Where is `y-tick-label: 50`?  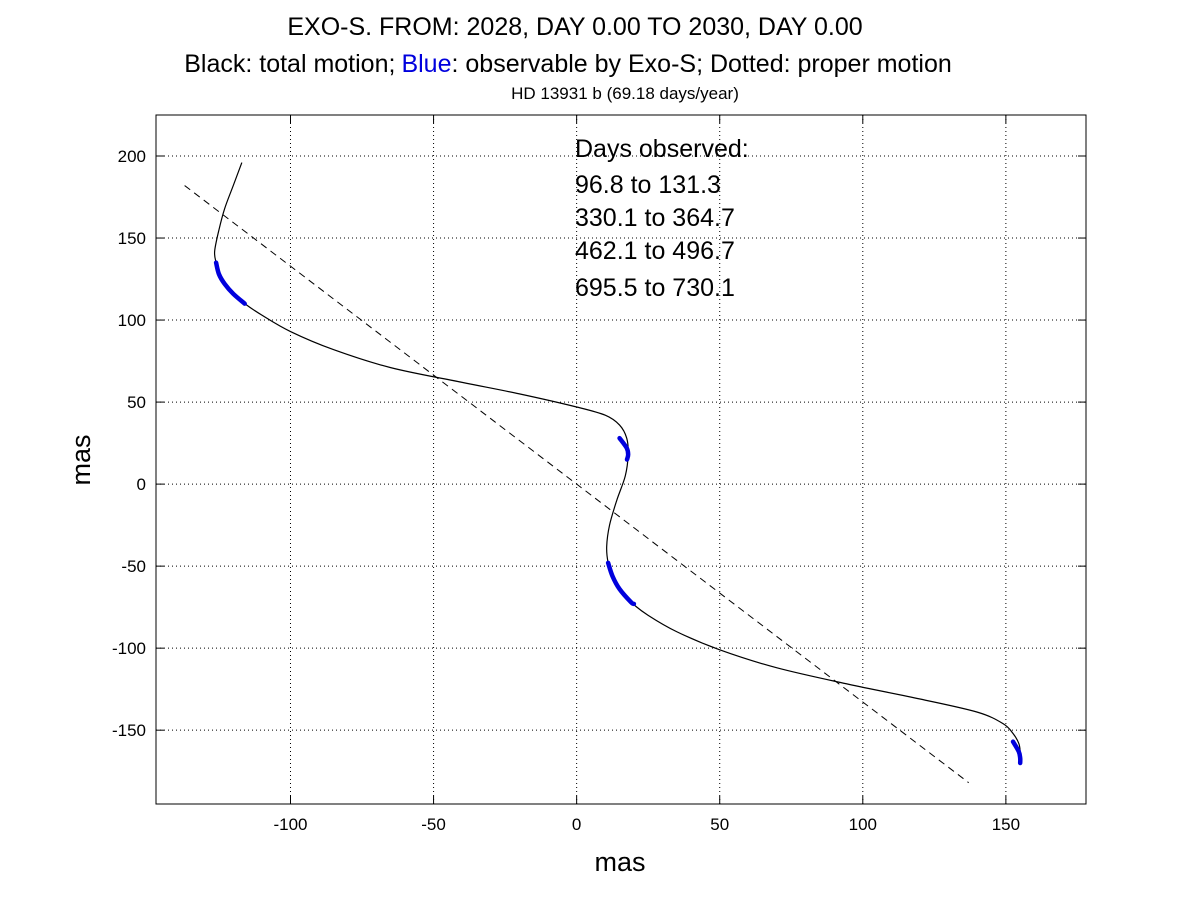 y-tick-label: 50 is located at coordinates (136, 402).